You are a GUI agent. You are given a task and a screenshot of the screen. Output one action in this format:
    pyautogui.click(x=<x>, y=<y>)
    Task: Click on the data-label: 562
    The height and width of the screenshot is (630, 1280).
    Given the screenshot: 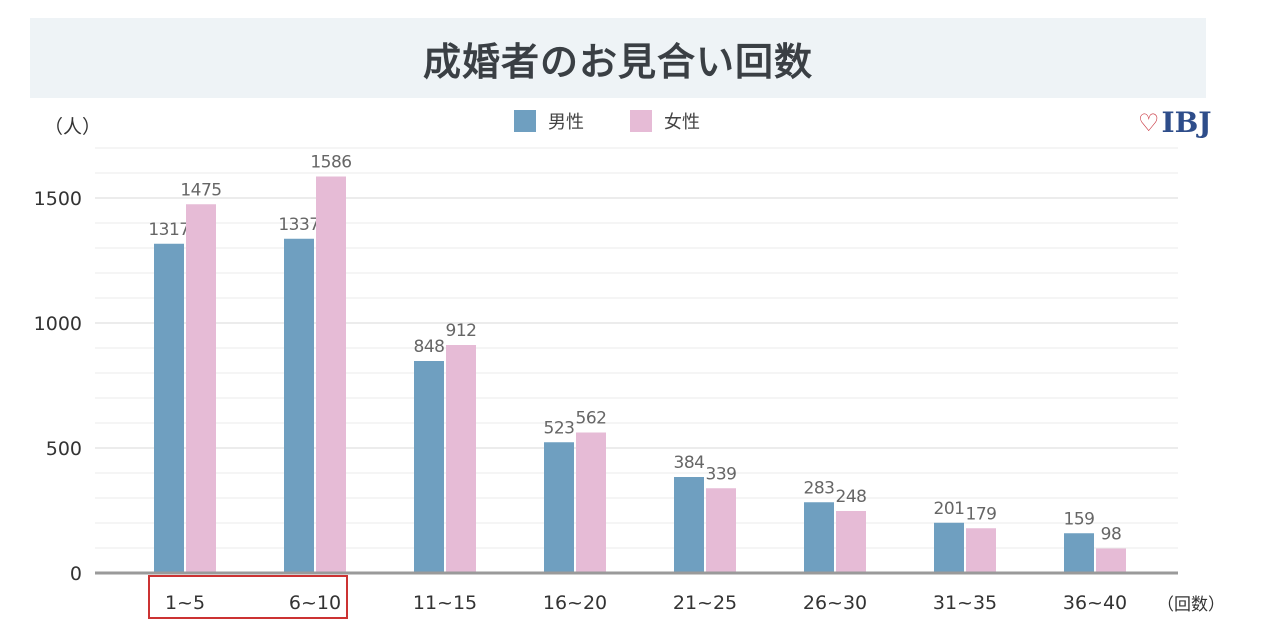 What is the action you would take?
    pyautogui.click(x=591, y=419)
    